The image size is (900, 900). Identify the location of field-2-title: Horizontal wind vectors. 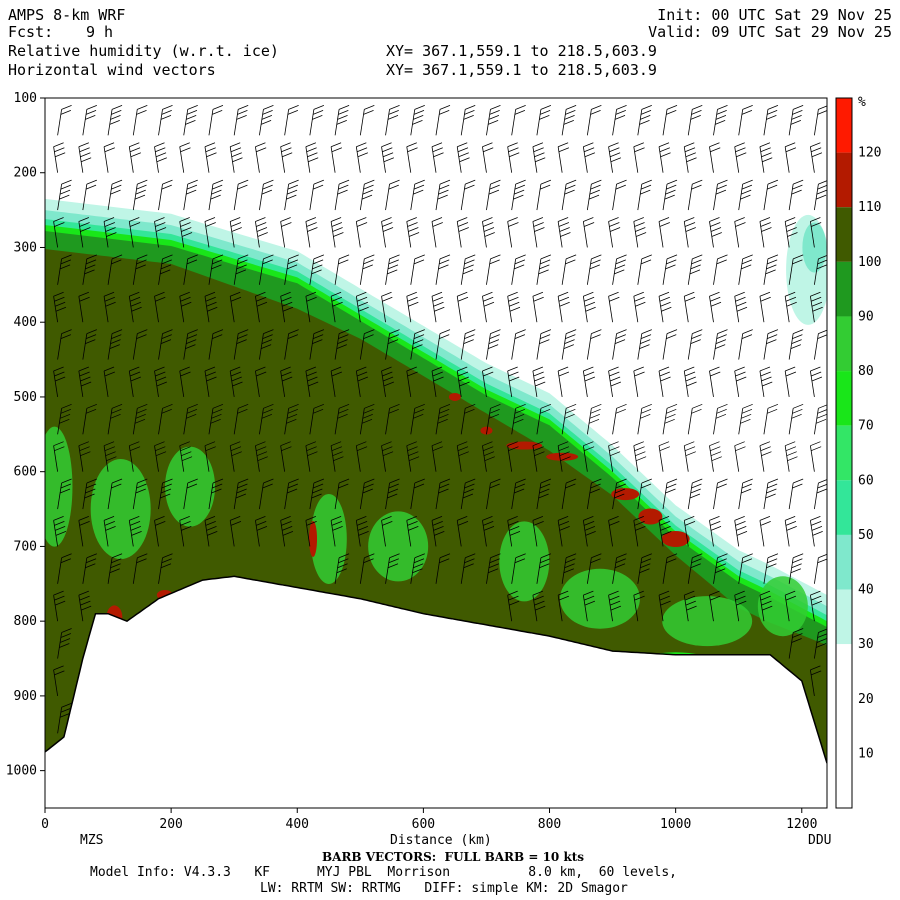
(112, 70).